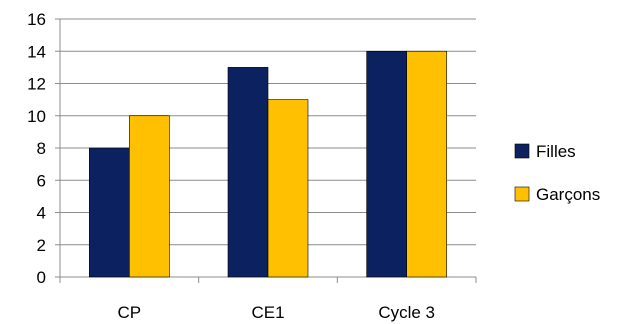 The width and height of the screenshot is (627, 324). What do you see at coordinates (41, 277) in the screenshot?
I see `y-tick-label: 0` at bounding box center [41, 277].